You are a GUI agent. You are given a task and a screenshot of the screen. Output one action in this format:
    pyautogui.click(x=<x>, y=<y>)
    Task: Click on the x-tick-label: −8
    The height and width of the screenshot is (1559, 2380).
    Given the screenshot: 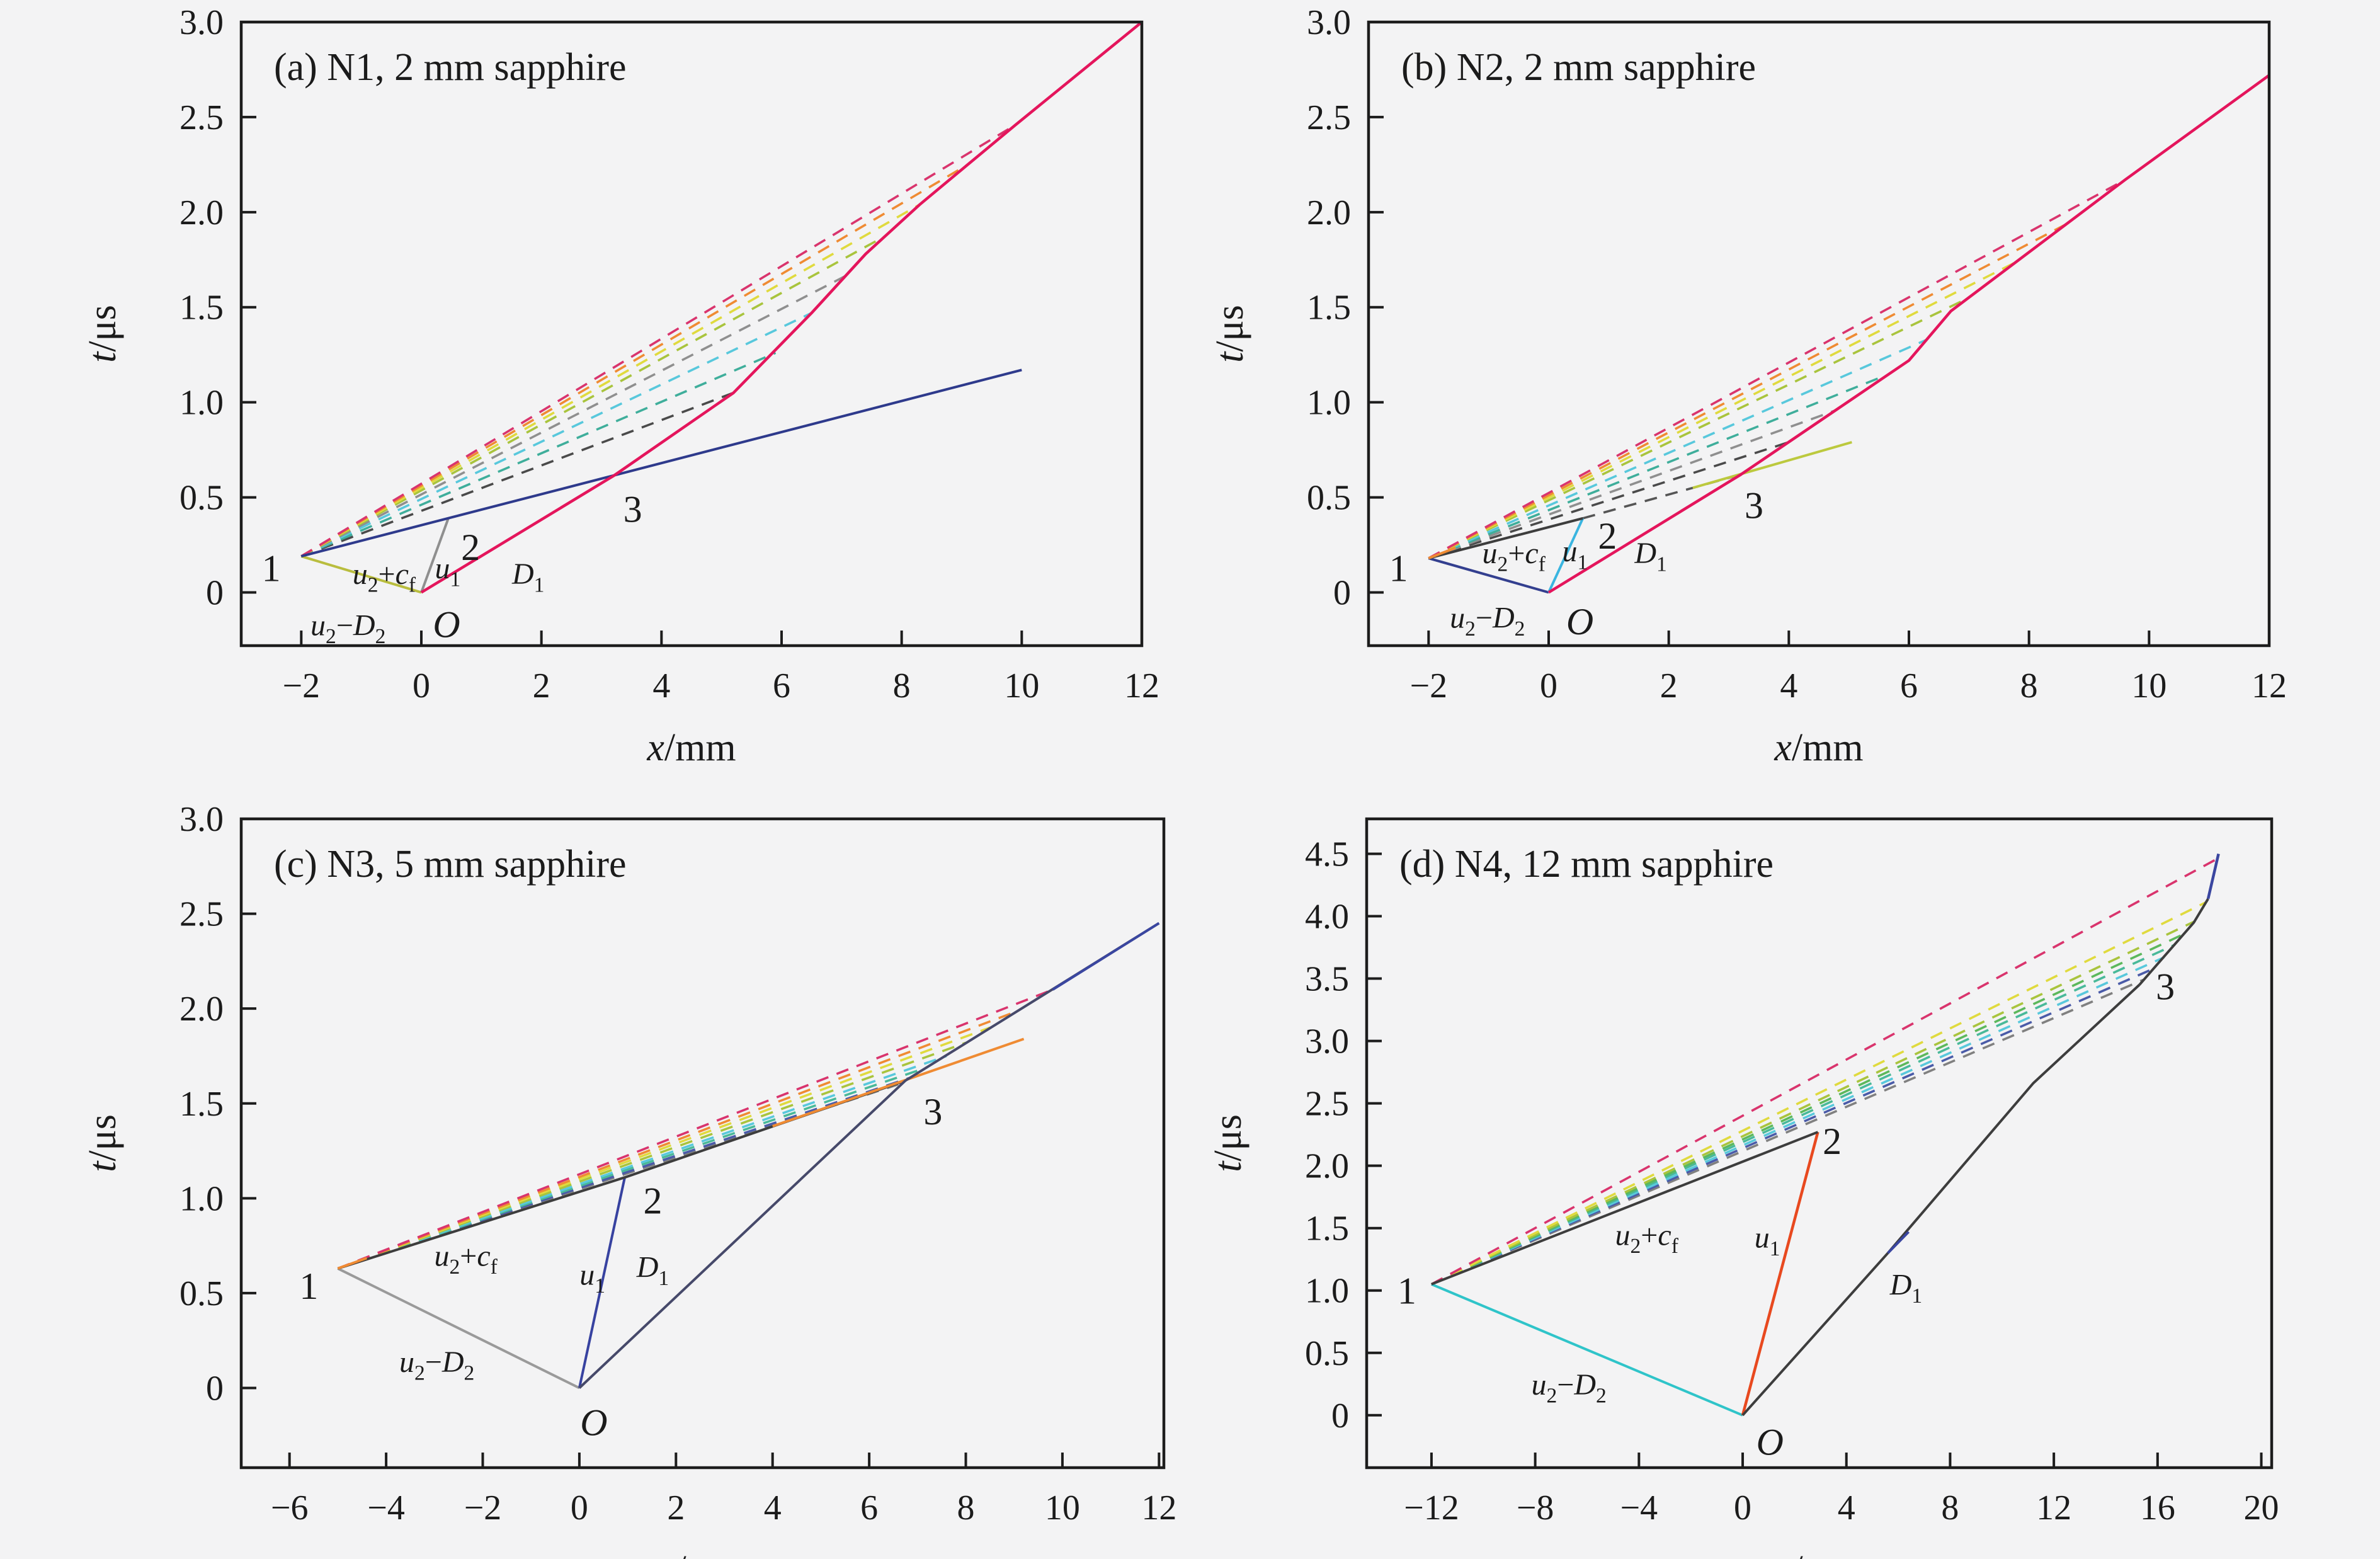 What is the action you would take?
    pyautogui.click(x=1535, y=1508)
    